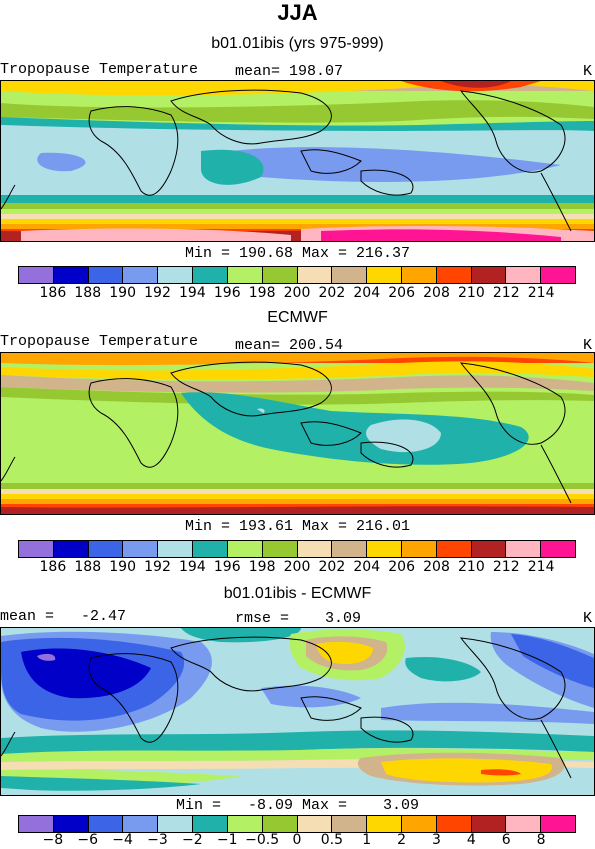 The width and height of the screenshot is (595, 849). I want to click on panel2-subtitle: ECMWF, so click(297, 317).